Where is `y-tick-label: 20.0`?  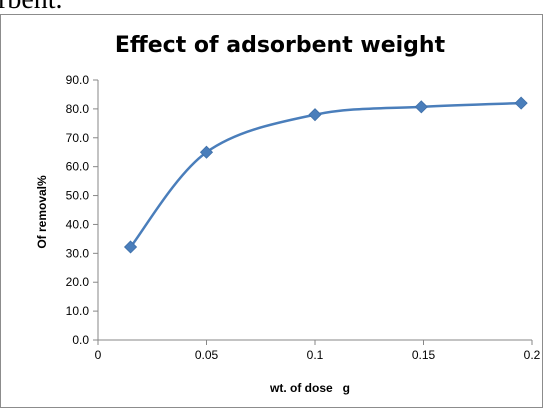 y-tick-label: 20.0 is located at coordinates (78, 282).